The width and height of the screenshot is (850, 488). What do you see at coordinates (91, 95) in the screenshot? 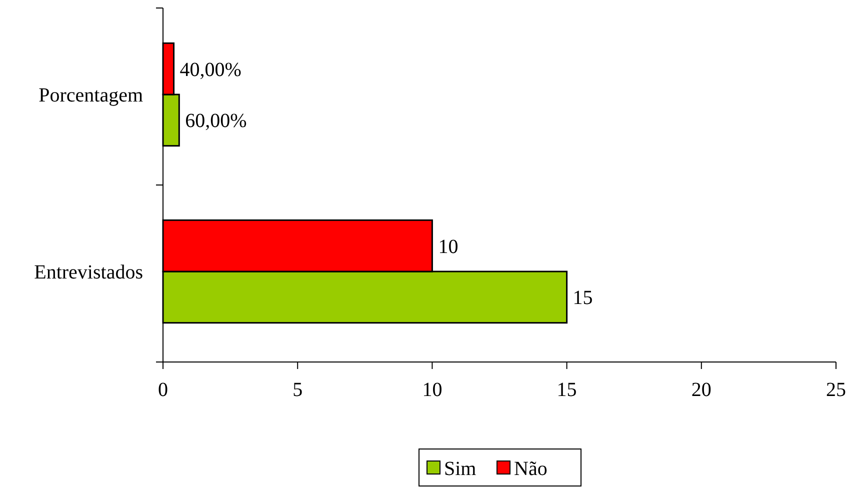
I see `y-tick-label: Porcentagem` at bounding box center [91, 95].